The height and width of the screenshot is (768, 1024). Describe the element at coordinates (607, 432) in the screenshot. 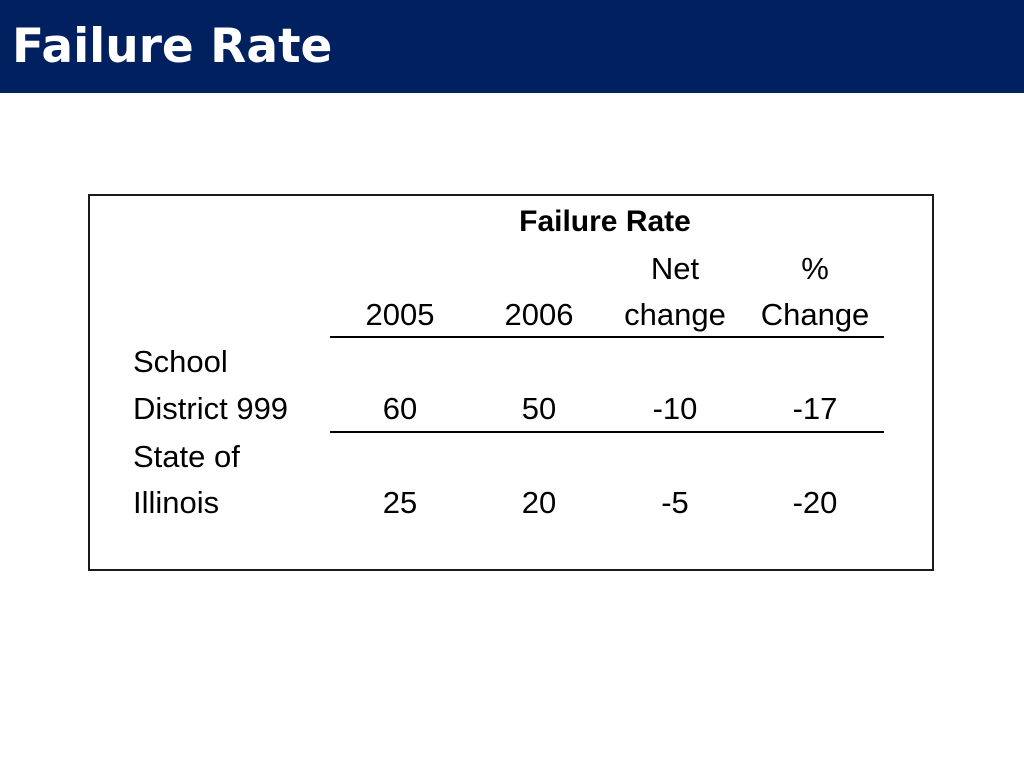

I see `row-rule` at that location.